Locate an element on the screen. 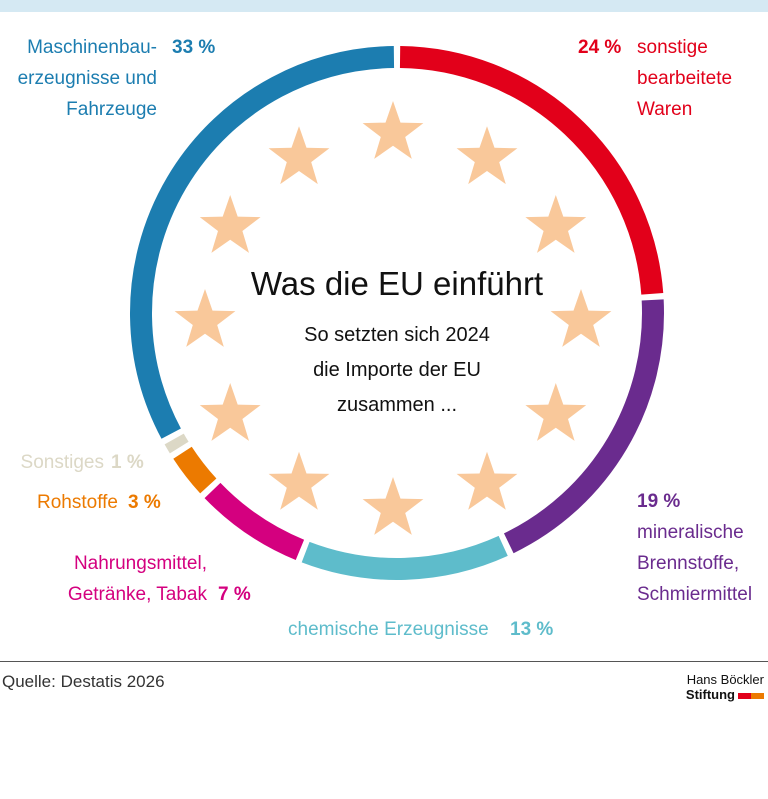 This screenshot has width=768, height=799. category-label: Maschinenbau- erzeugnisse und Fahrzeuge is located at coordinates (87, 78).